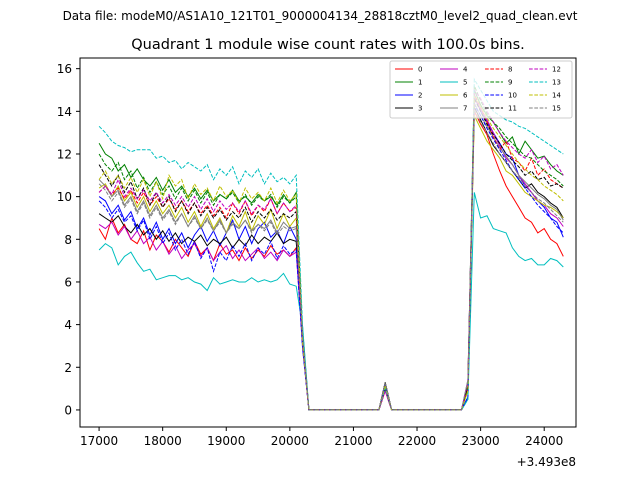 This screenshot has width=640, height=480. I want to click on legend-label-11: 11, so click(512, 109).